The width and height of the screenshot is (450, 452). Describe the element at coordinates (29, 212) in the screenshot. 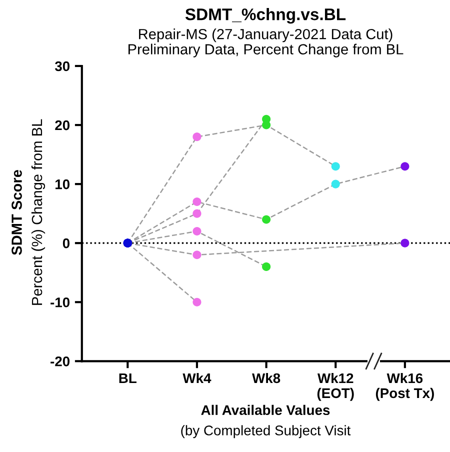

I see `y-axis-title: SDMT Score Percent (%) Change from BL` at that location.